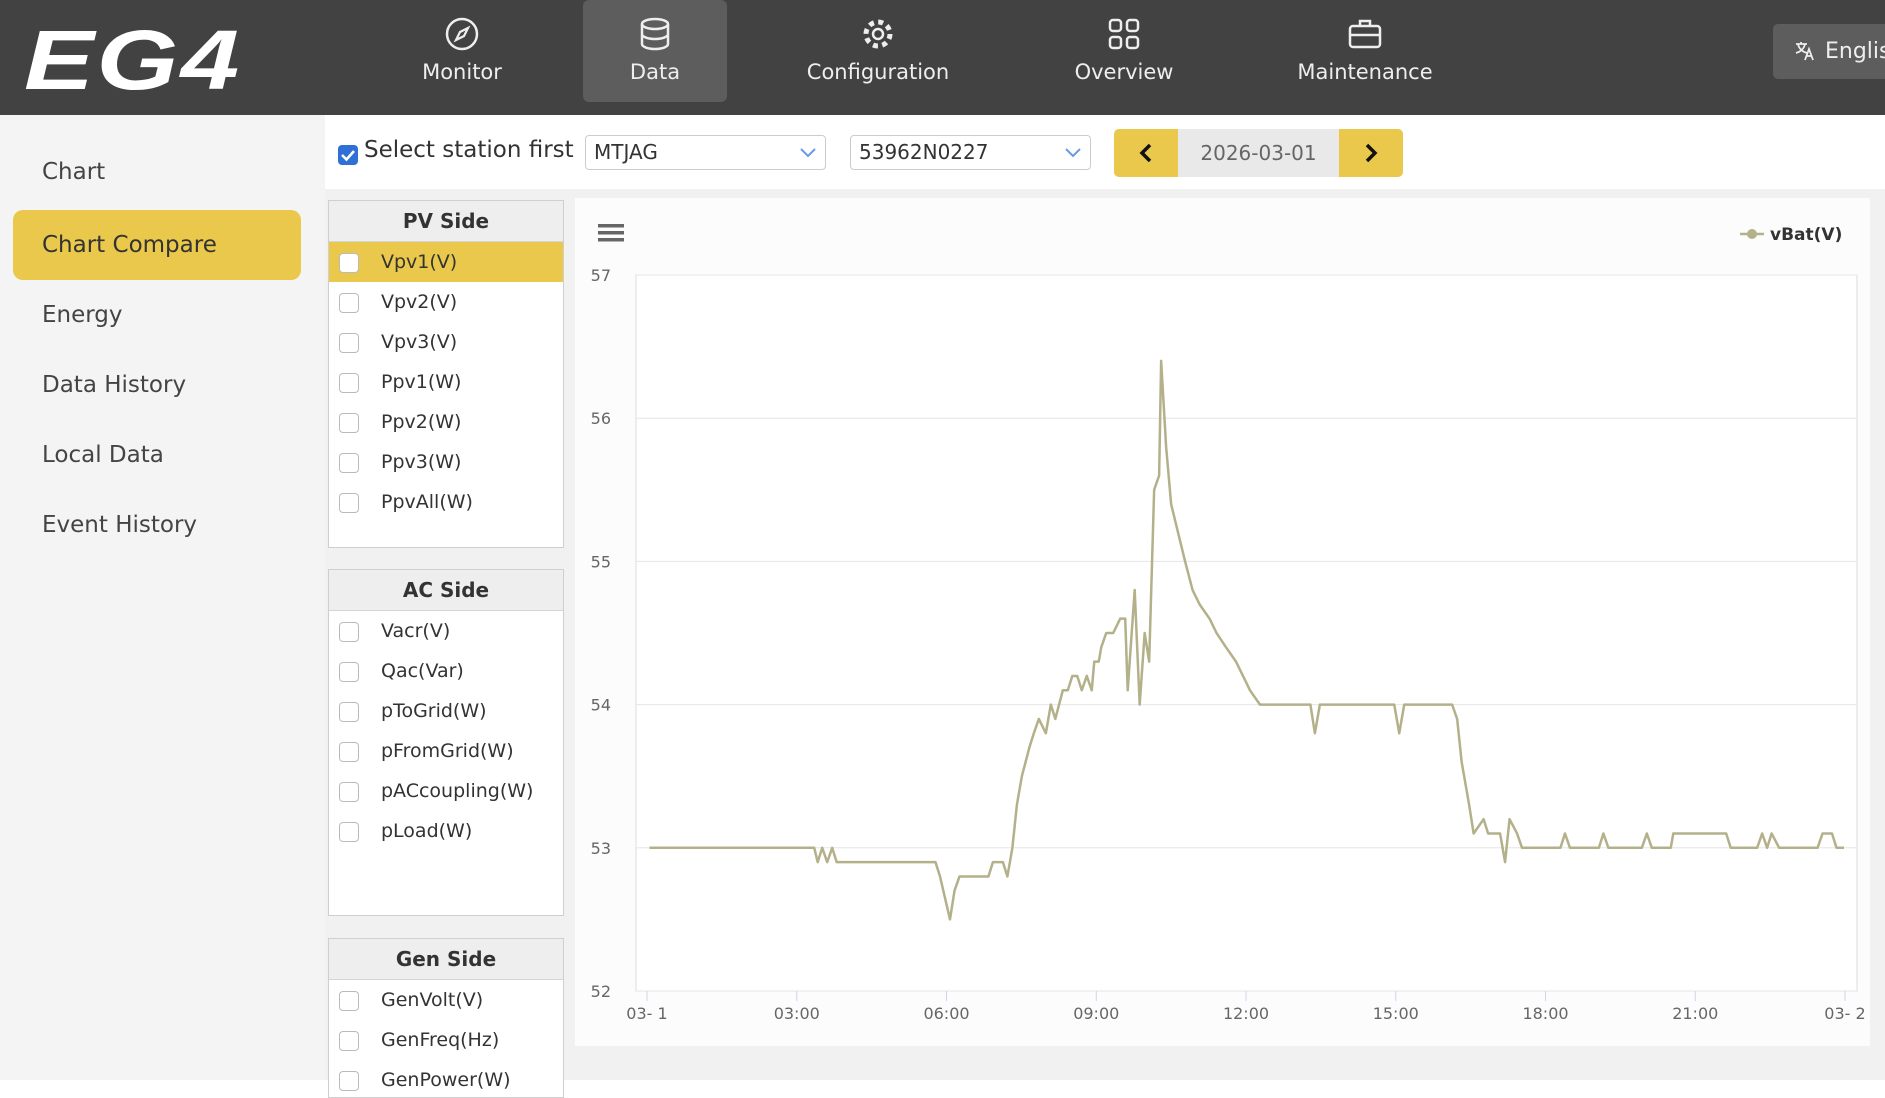  I want to click on sidebar-item: Energy, so click(82, 315).